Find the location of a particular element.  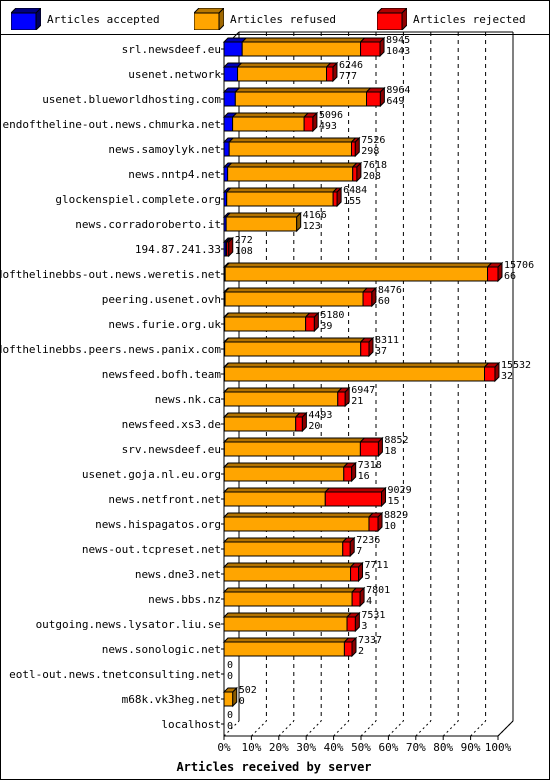

server-label: news.sonologic.net is located at coordinates (161, 649).